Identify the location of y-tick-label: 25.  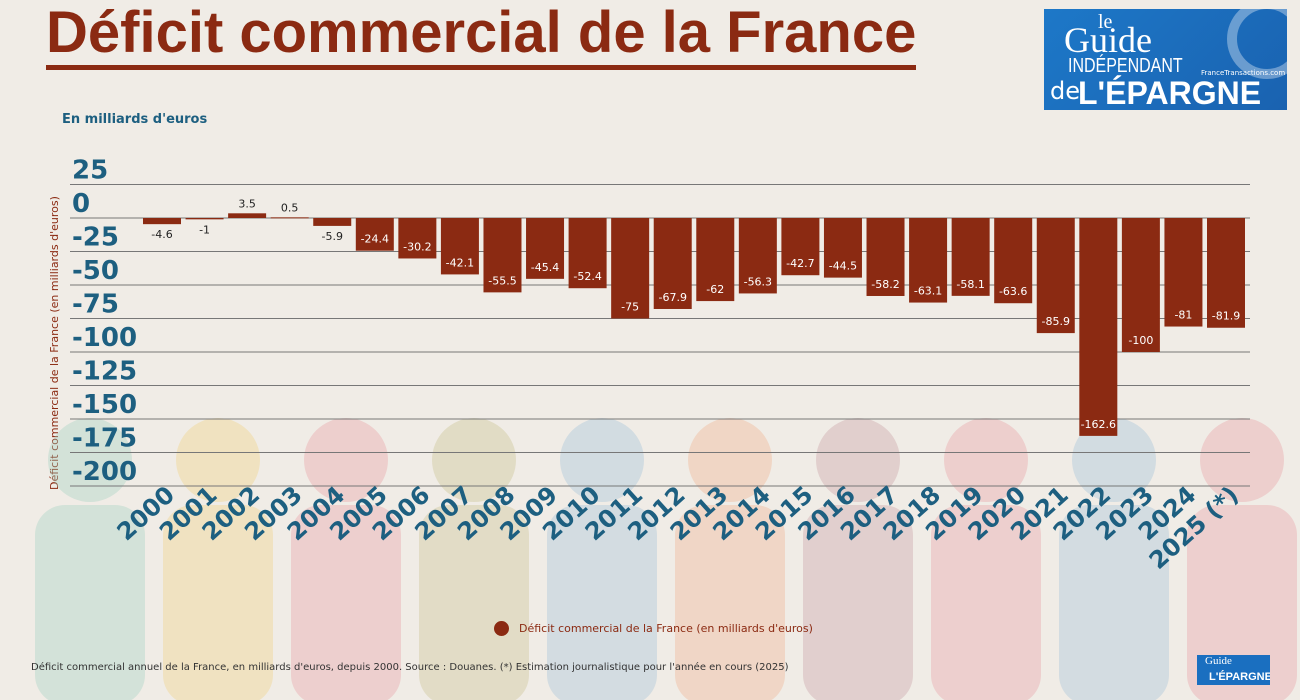
(90, 171).